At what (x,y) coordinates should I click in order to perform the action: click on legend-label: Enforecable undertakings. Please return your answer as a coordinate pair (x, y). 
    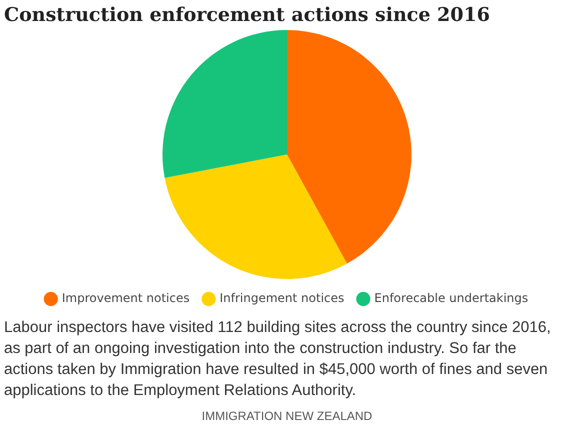
    Looking at the image, I should click on (451, 298).